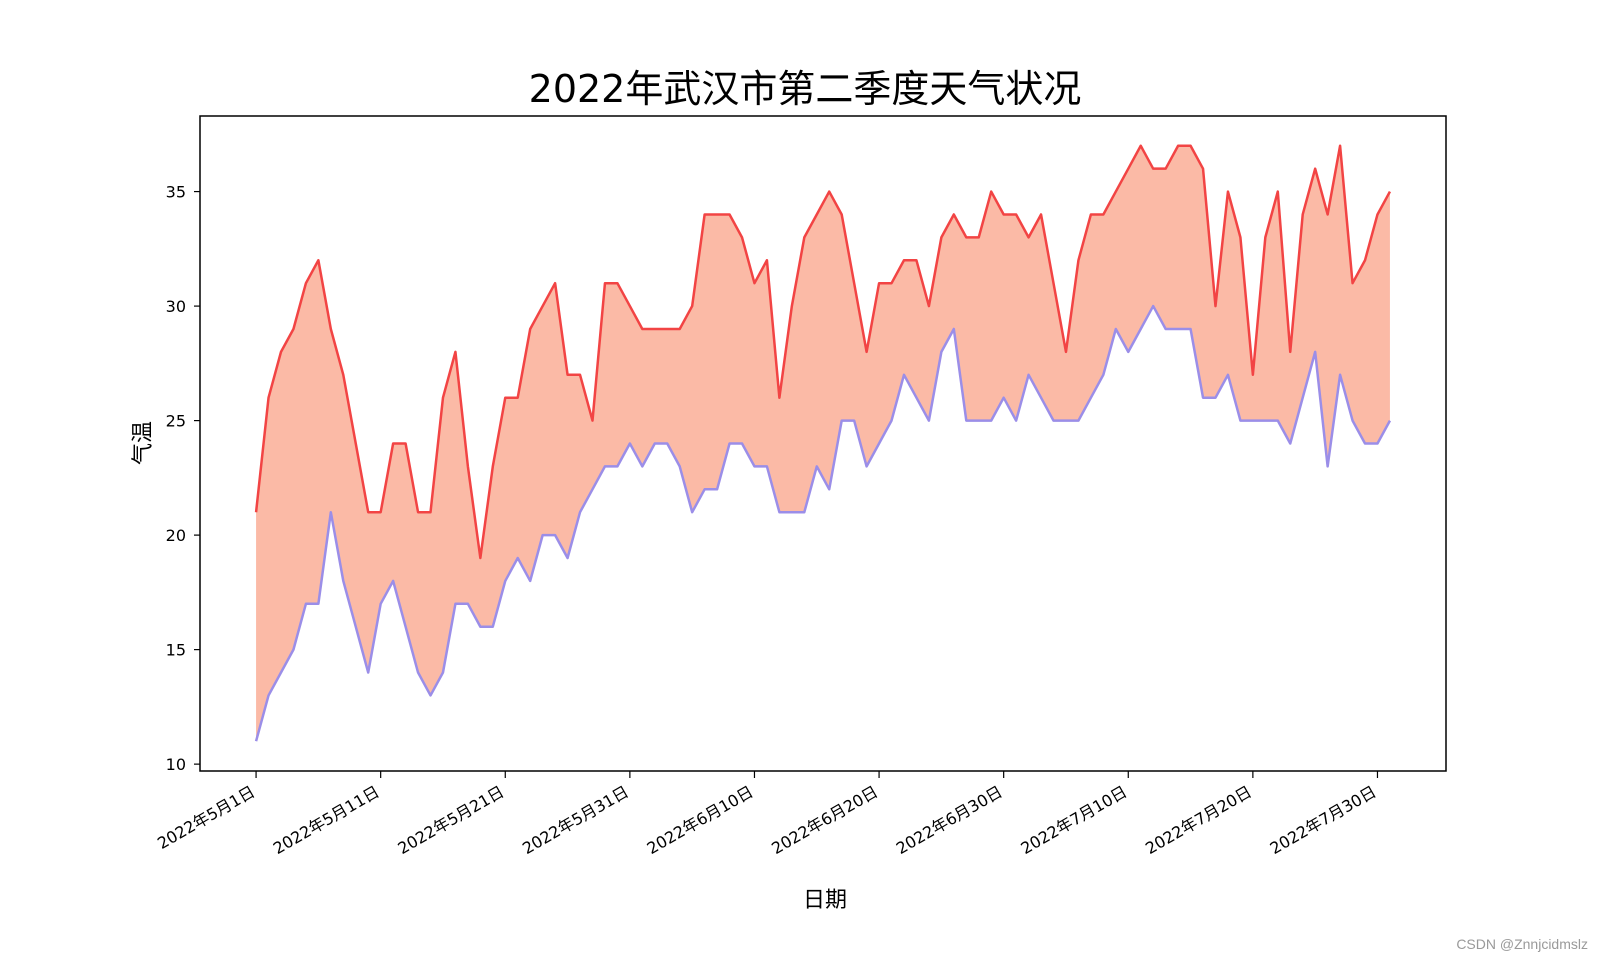 This screenshot has height=960, width=1600. Describe the element at coordinates (176, 306) in the screenshot. I see `y-tick-label: 30` at that location.